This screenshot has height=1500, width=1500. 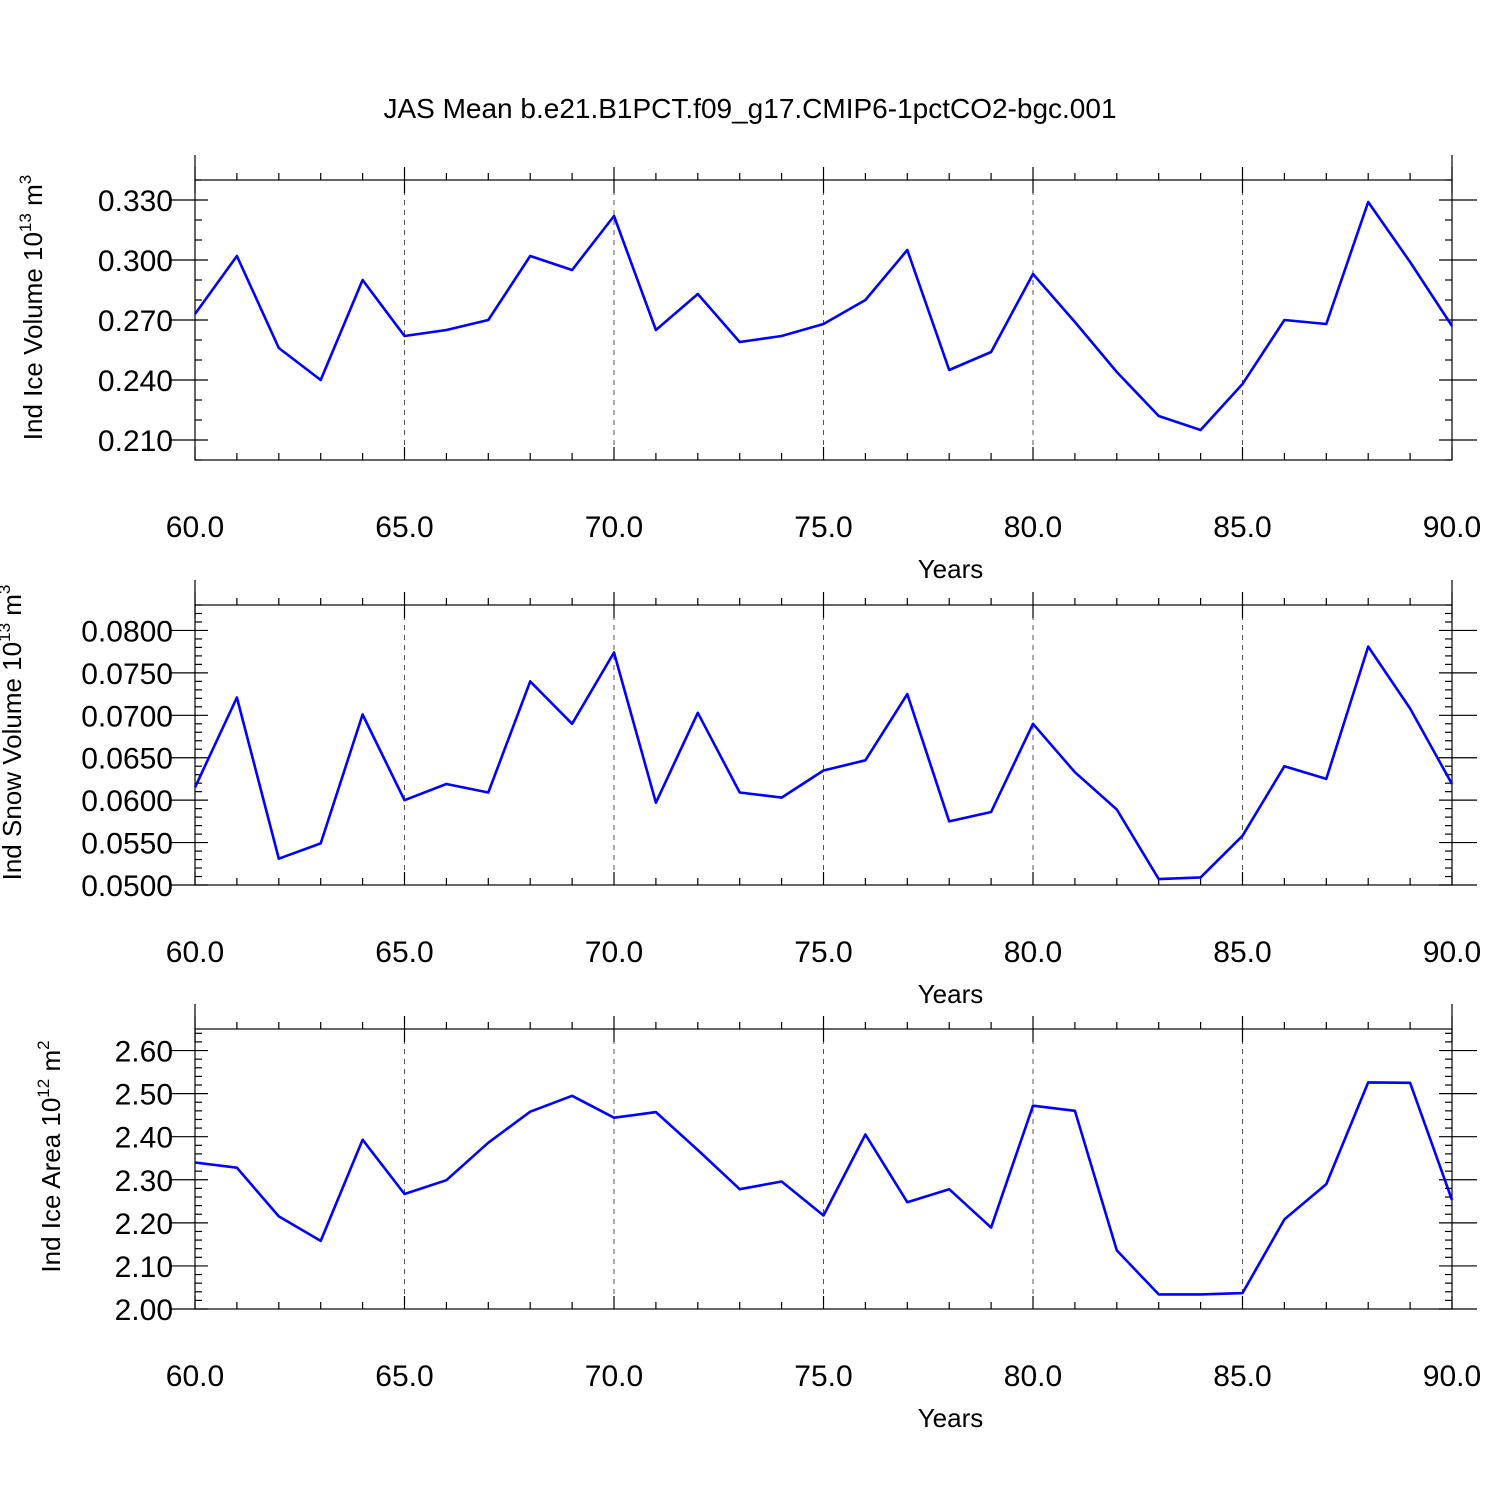 What do you see at coordinates (614, 1376) in the screenshot?
I see `chart-2-xtick-label-2: 70.0` at bounding box center [614, 1376].